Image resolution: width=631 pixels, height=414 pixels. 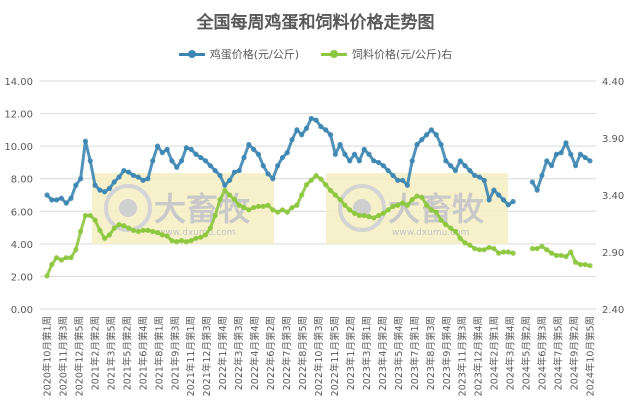 I want to click on y-right-tick-label: 4.40, so click(x=613, y=82).